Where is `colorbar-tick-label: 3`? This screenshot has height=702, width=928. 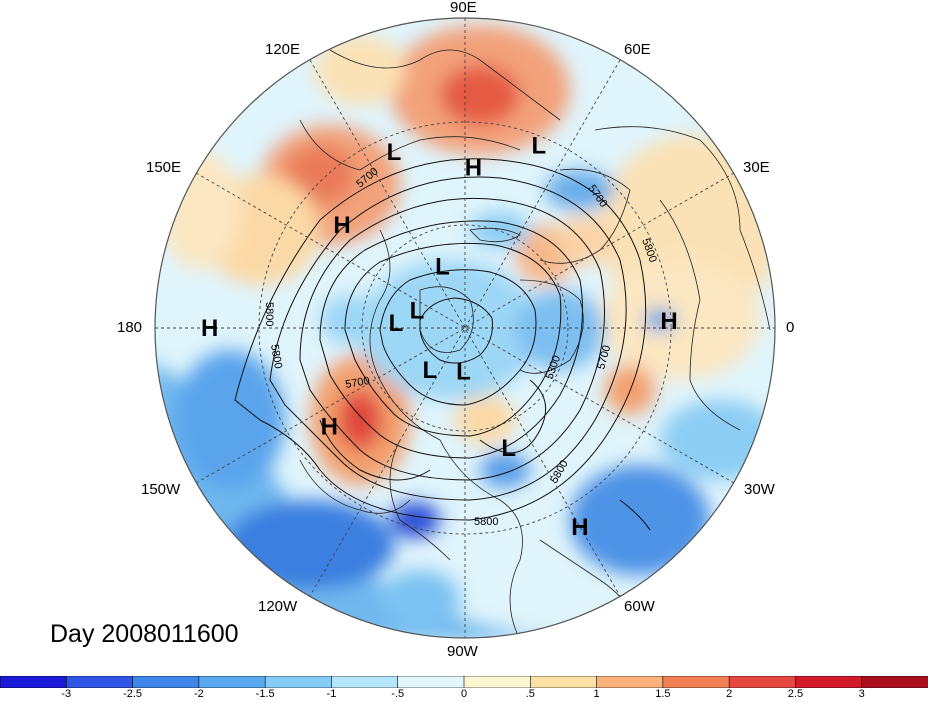 colorbar-tick-label: 3 is located at coordinates (861, 694).